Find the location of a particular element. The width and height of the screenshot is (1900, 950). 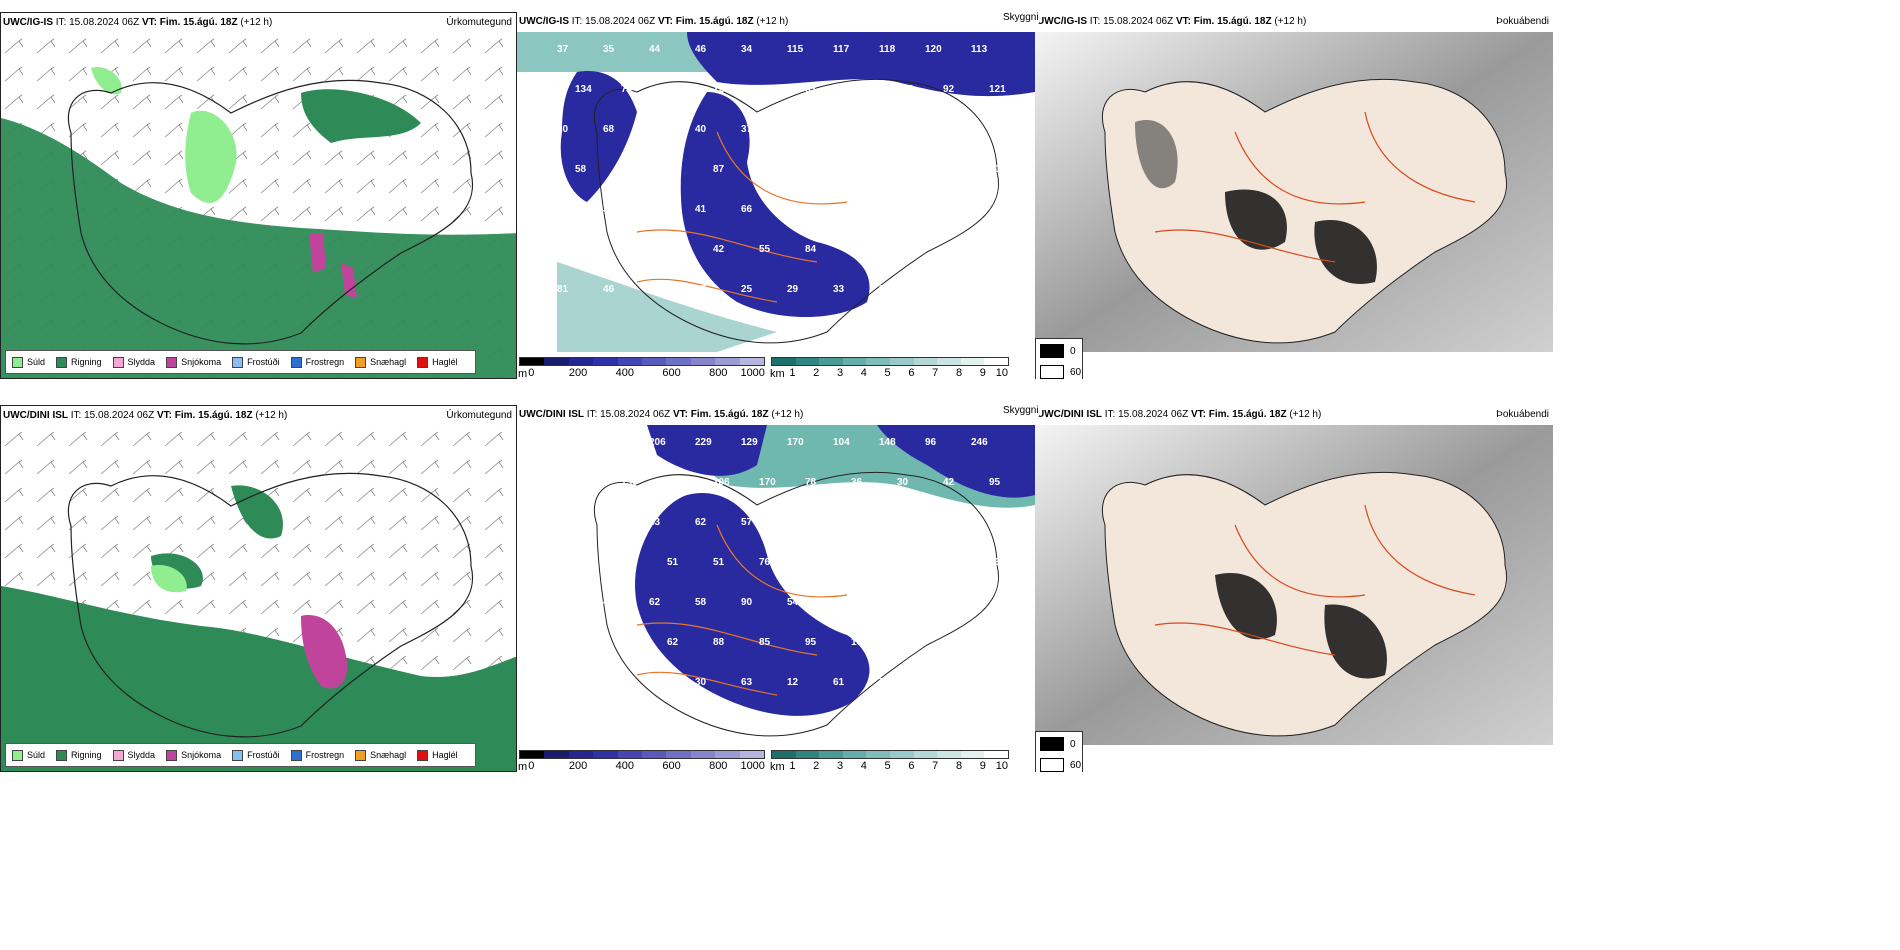

ceiling-value: 103 is located at coordinates (951, 169).